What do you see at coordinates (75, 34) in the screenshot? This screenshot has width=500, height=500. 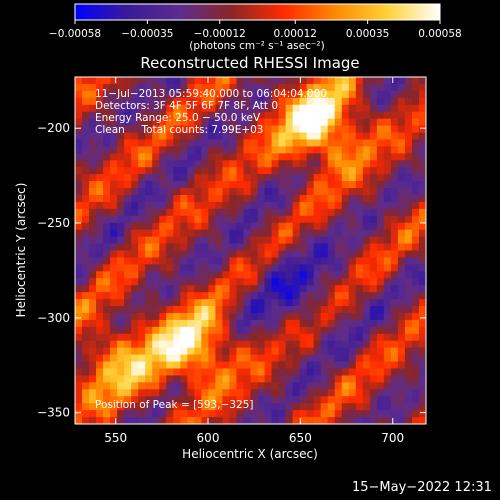 I see `colorbar-tick-label: −0.00058` at bounding box center [75, 34].